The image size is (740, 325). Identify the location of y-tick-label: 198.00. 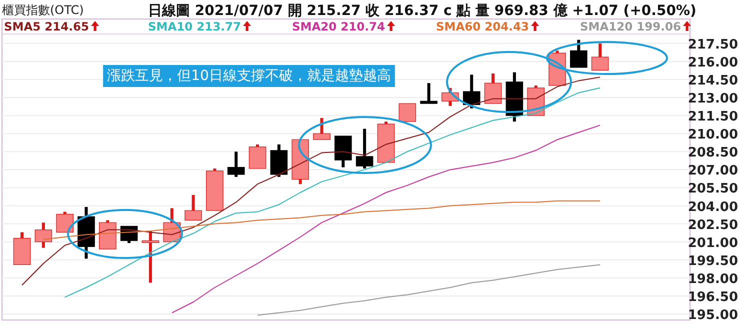
(713, 279).